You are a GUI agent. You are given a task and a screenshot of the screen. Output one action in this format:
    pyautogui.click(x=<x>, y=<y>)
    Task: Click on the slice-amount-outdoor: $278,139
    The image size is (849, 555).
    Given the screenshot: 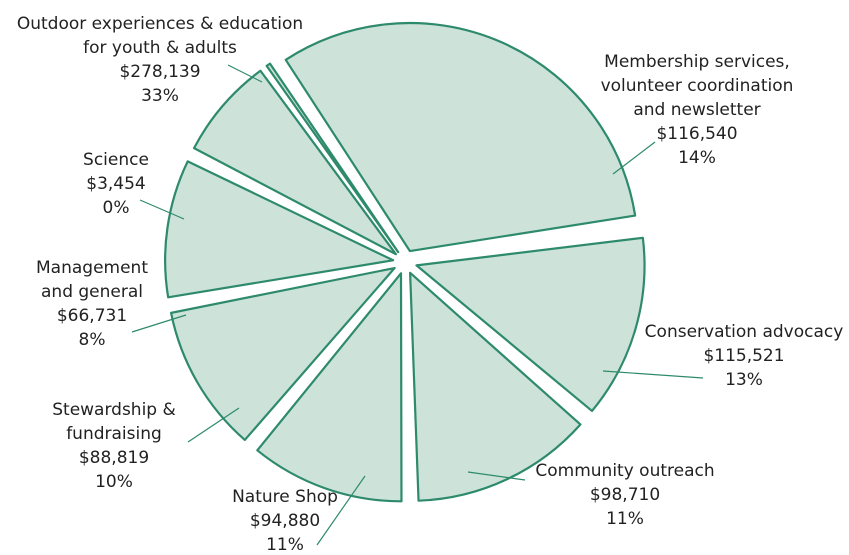 What is the action you would take?
    pyautogui.click(x=159, y=72)
    